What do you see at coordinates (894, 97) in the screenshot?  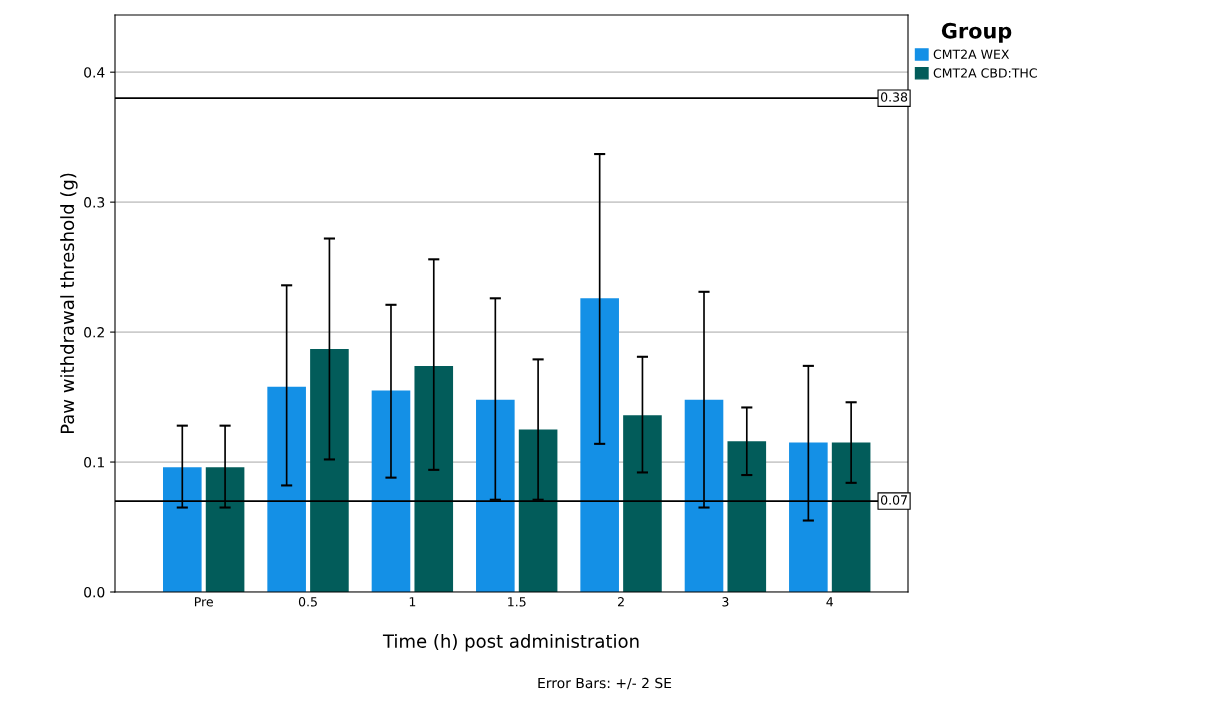 I see `ref-line-label: 0.38` at bounding box center [894, 97].